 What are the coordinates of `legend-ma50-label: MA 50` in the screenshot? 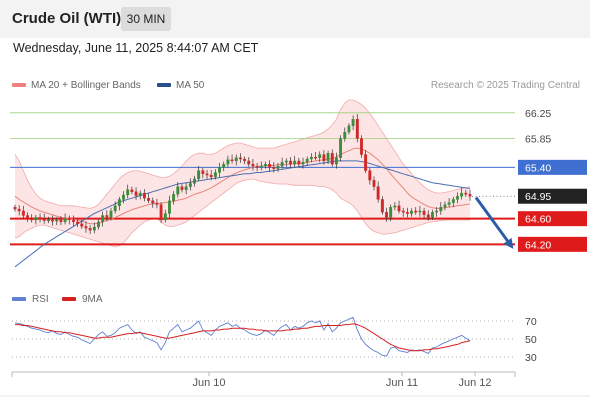 It's located at (190, 85).